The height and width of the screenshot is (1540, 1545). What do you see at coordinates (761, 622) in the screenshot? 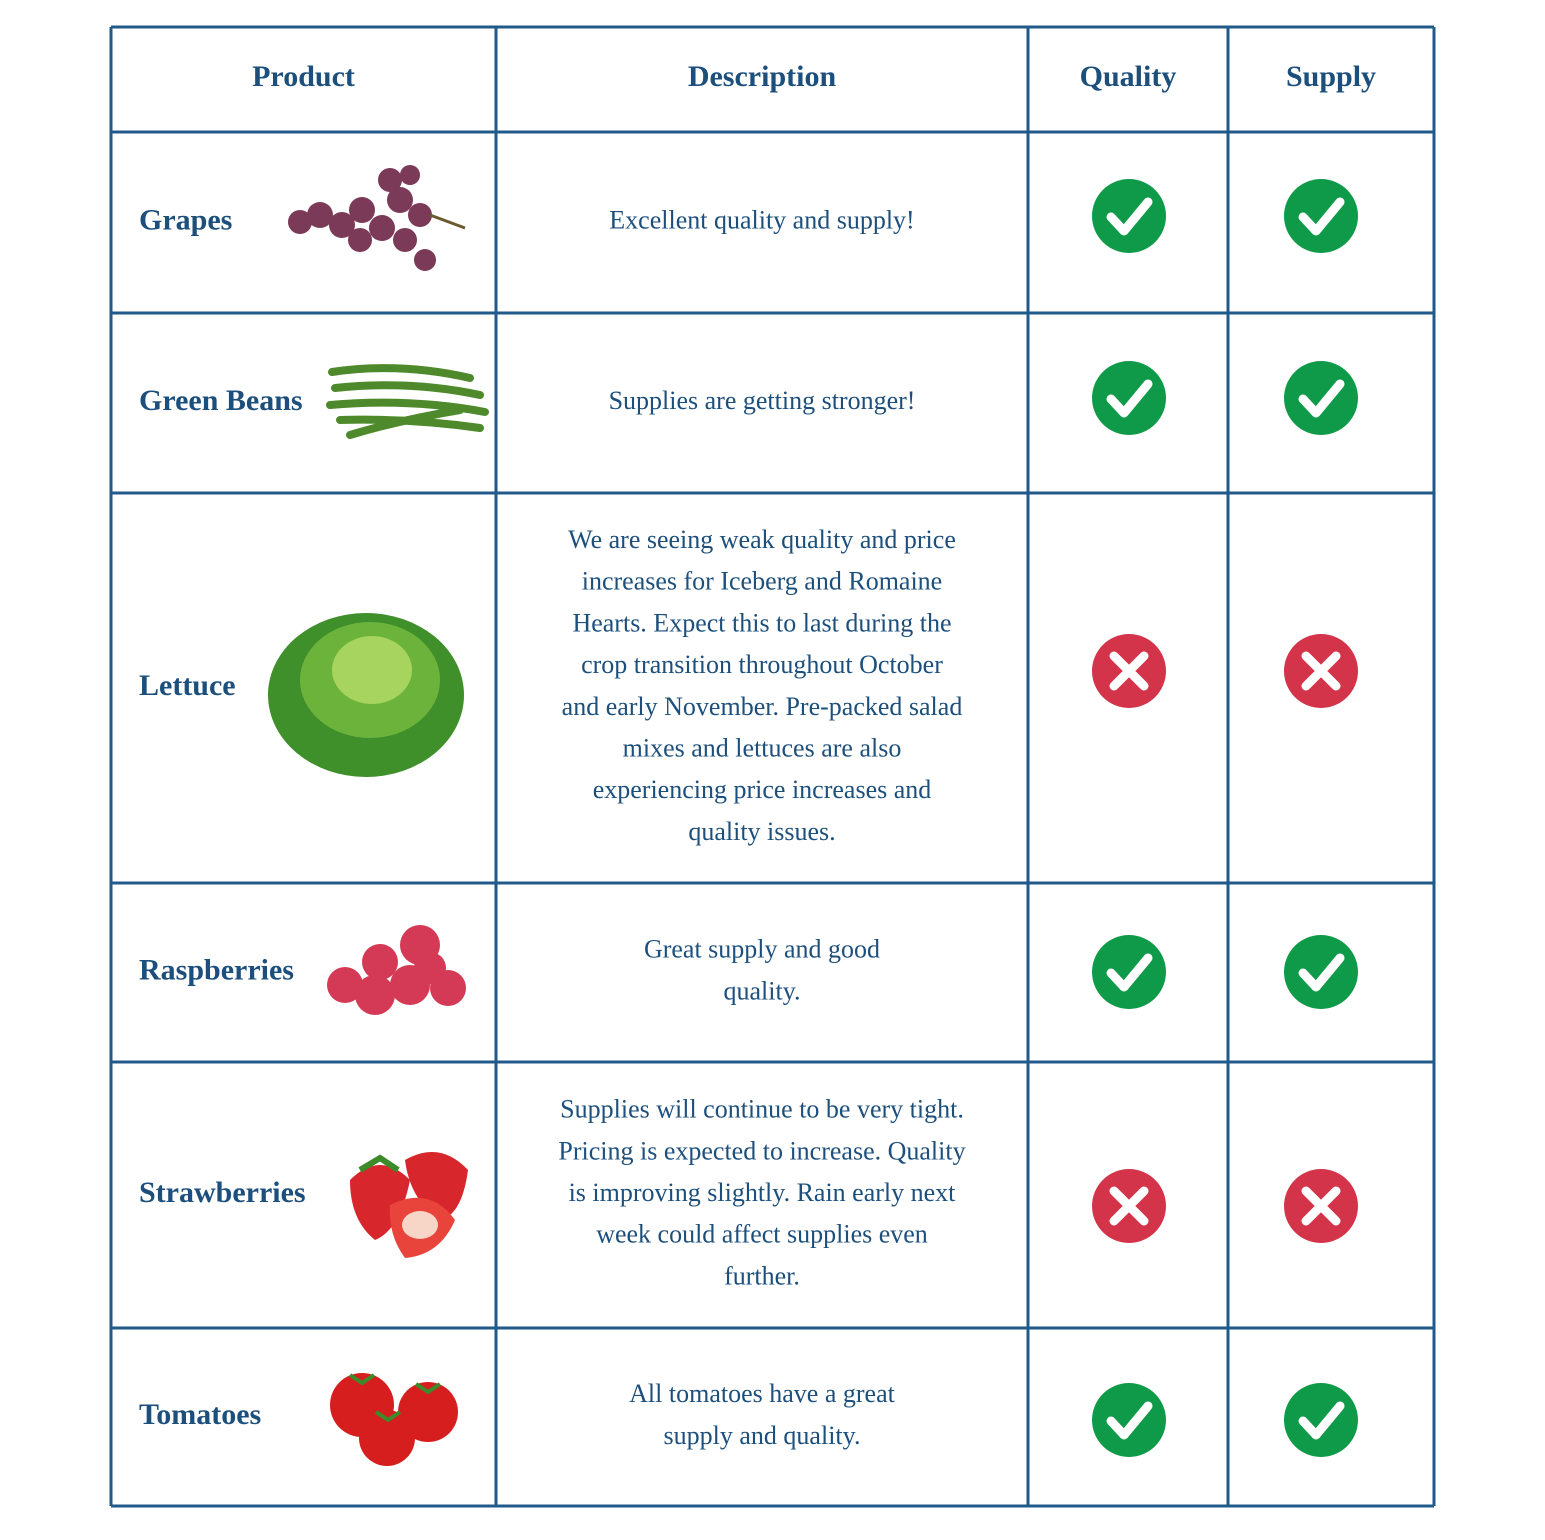
I see `description-line: Hearts. Expect this to last during the` at bounding box center [761, 622].